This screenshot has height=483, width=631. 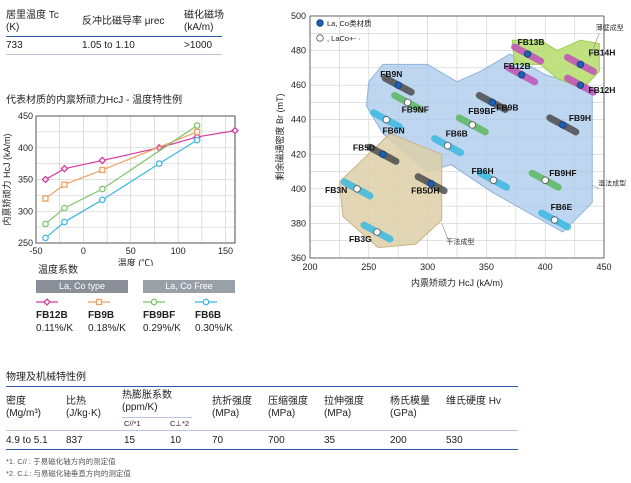 I want to click on grade-label: FB9H, so click(x=580, y=118).